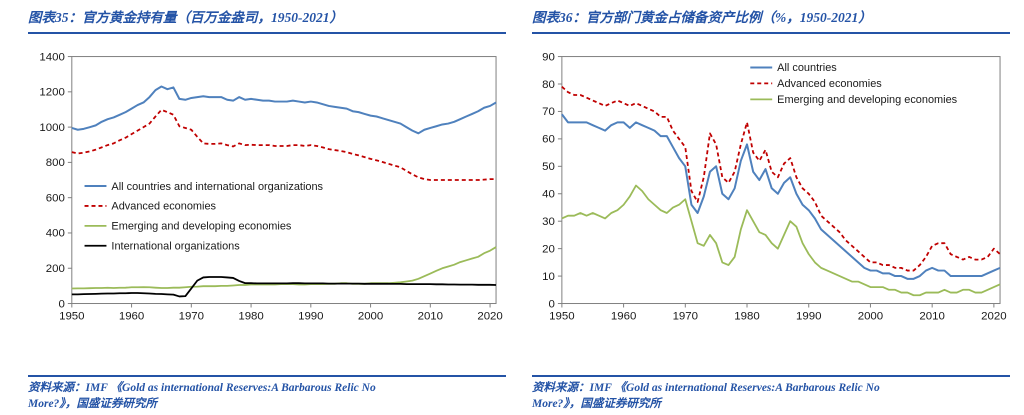 Image resolution: width=1024 pixels, height=415 pixels. What do you see at coordinates (548, 250) in the screenshot?
I see `y-tick-label: 20` at bounding box center [548, 250].